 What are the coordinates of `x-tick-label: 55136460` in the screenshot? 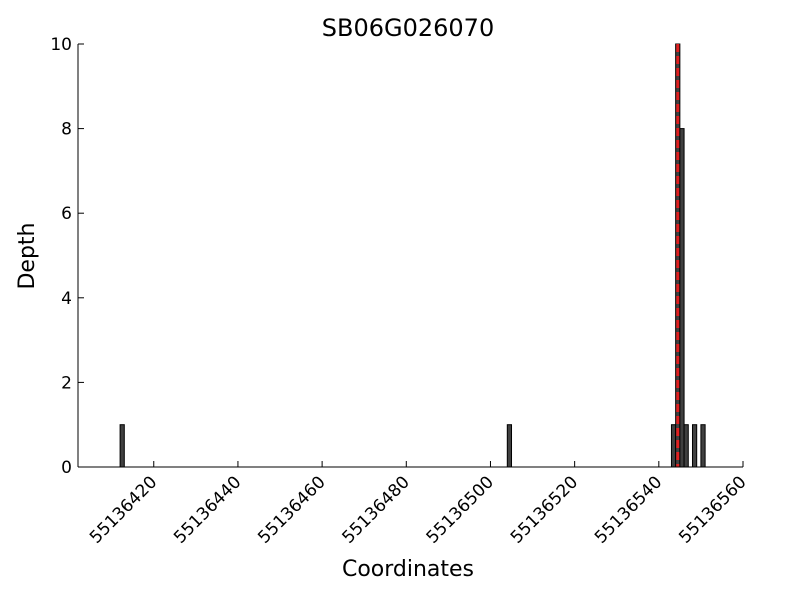 It's located at (291, 509).